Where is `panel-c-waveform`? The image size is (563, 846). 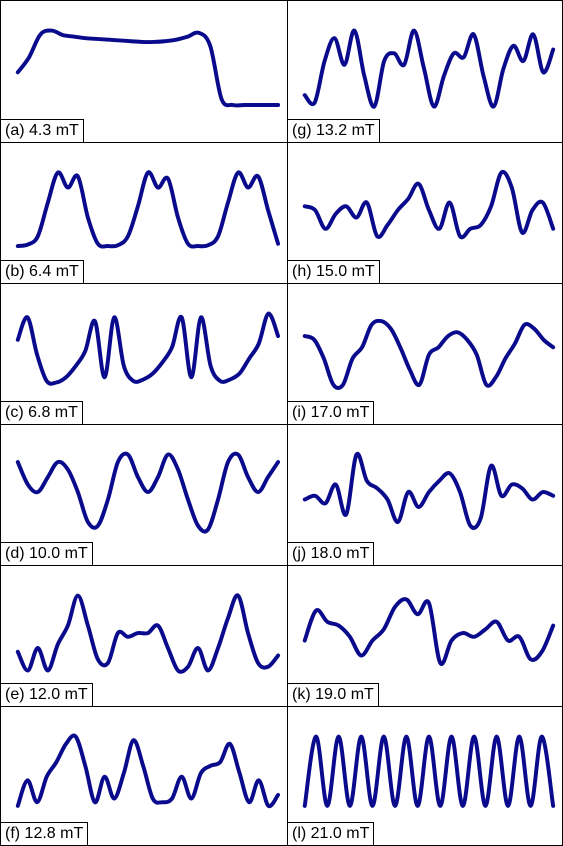 panel-c-waveform is located at coordinates (148, 348).